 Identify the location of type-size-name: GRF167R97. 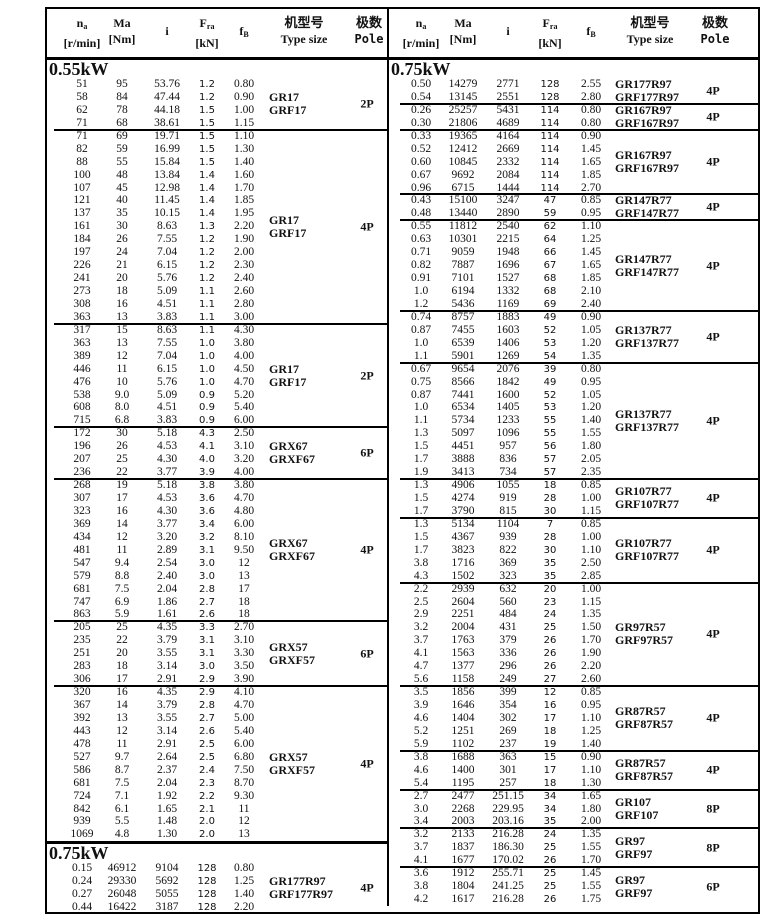
(647, 168).